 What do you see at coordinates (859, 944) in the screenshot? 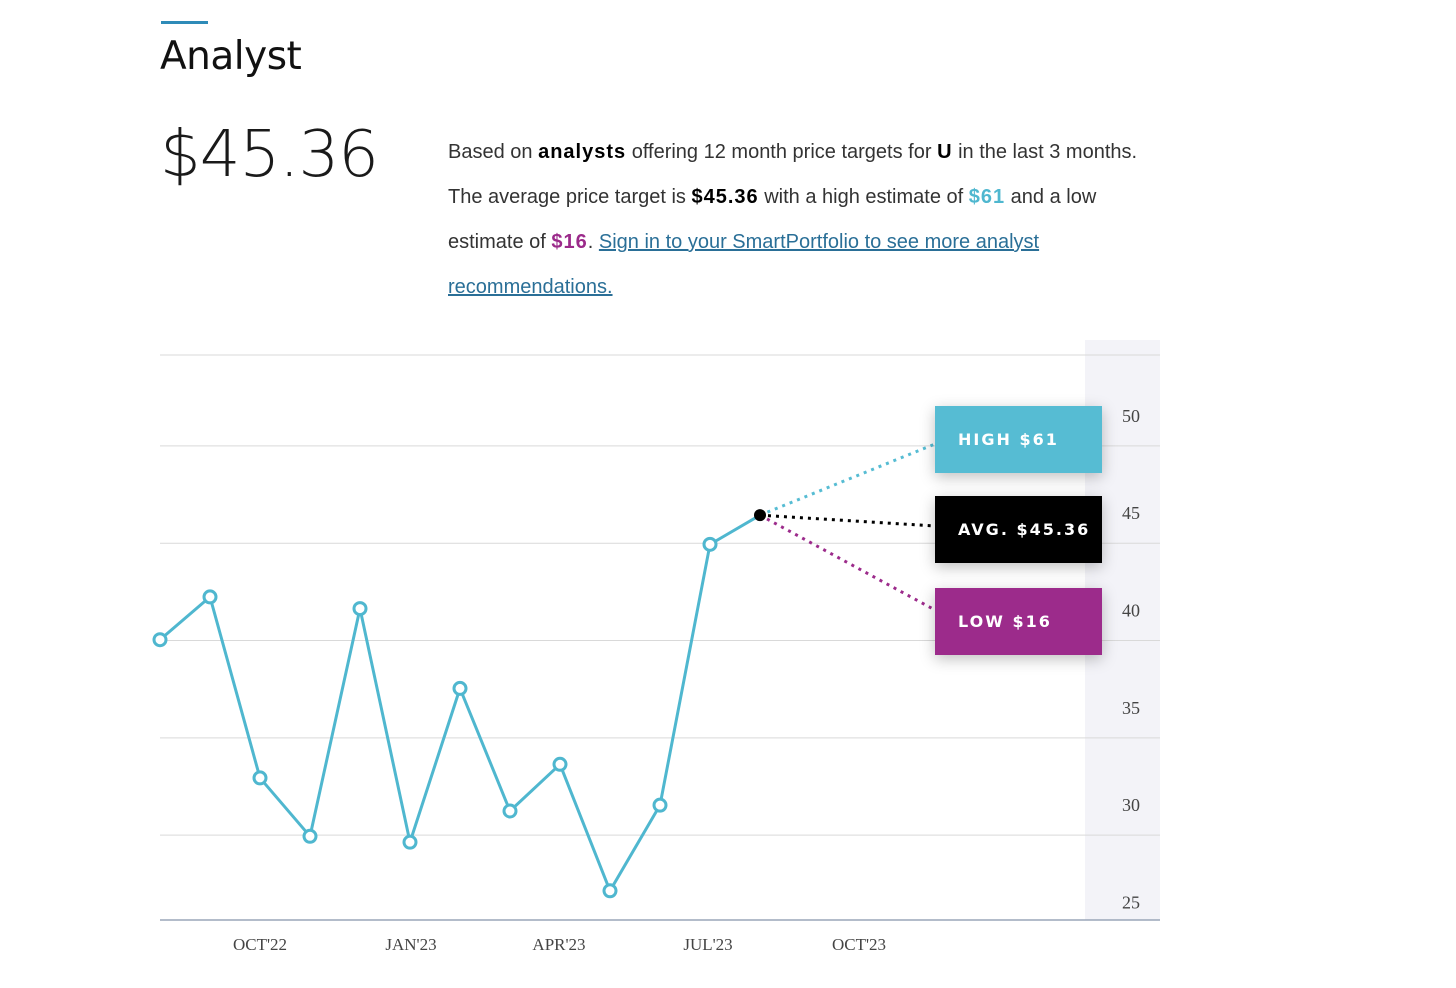
I see `x-tick-label: OCT'23` at bounding box center [859, 944].